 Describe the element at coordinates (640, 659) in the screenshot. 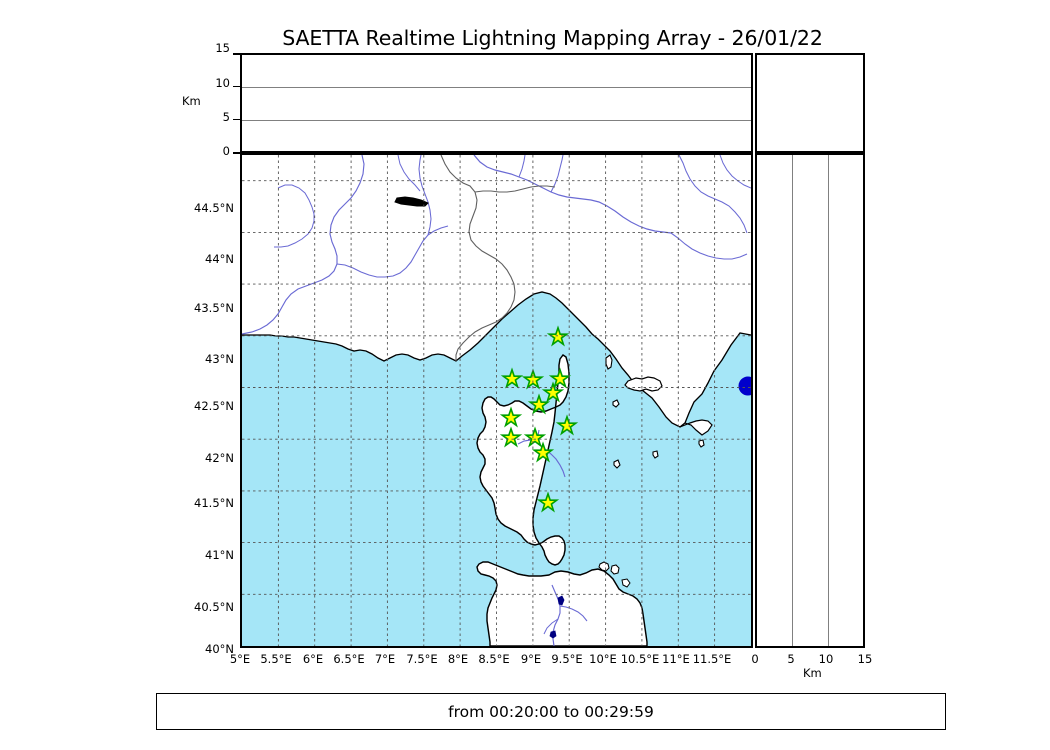

I see `map-xtick-10-5: 10.5°E` at that location.